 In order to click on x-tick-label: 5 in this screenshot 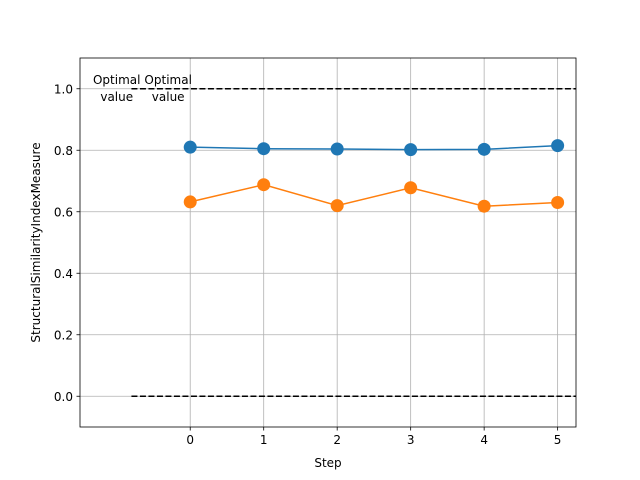, I will do `click(558, 440)`.